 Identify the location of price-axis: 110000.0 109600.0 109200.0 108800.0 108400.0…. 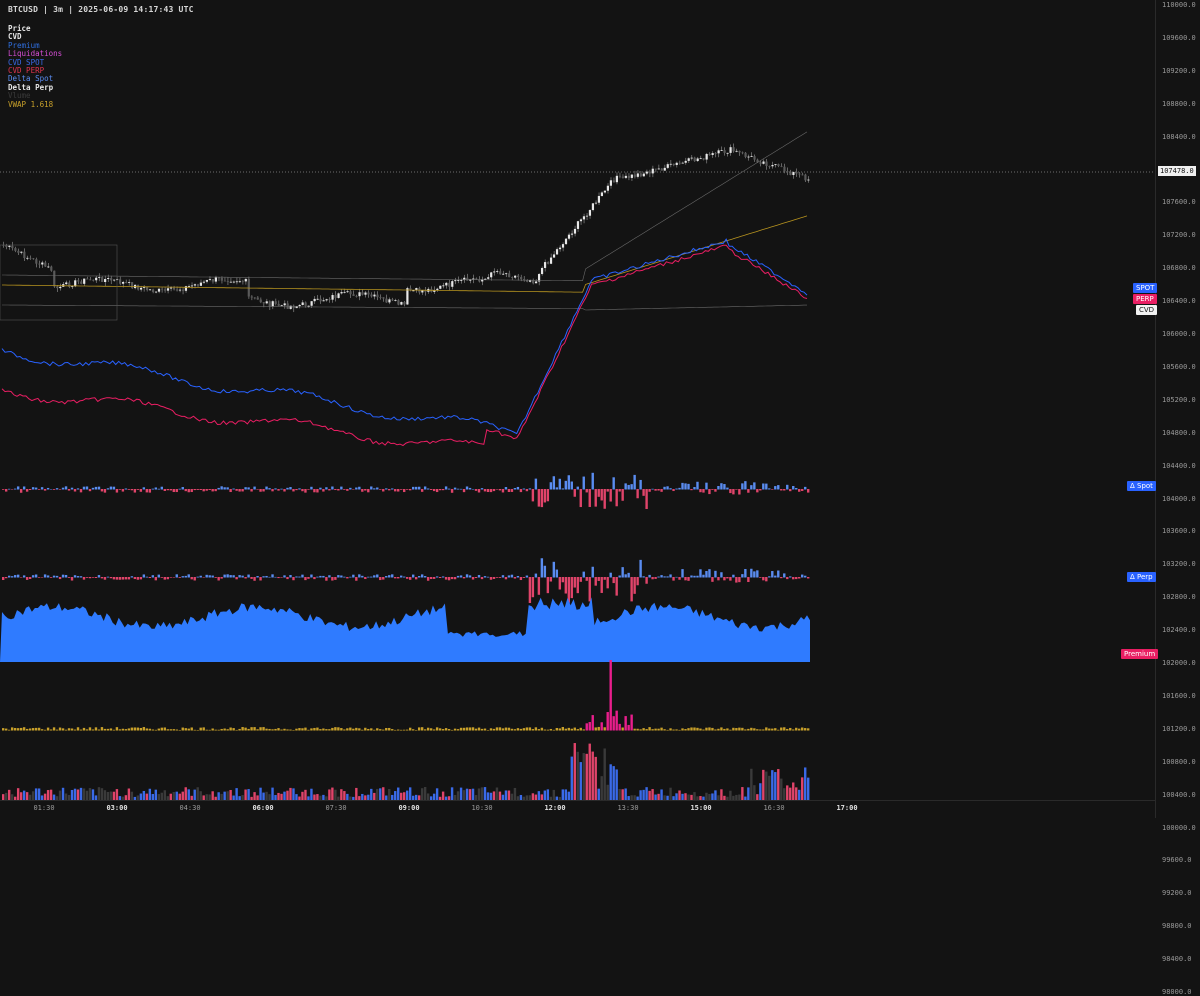
(1177, 498).